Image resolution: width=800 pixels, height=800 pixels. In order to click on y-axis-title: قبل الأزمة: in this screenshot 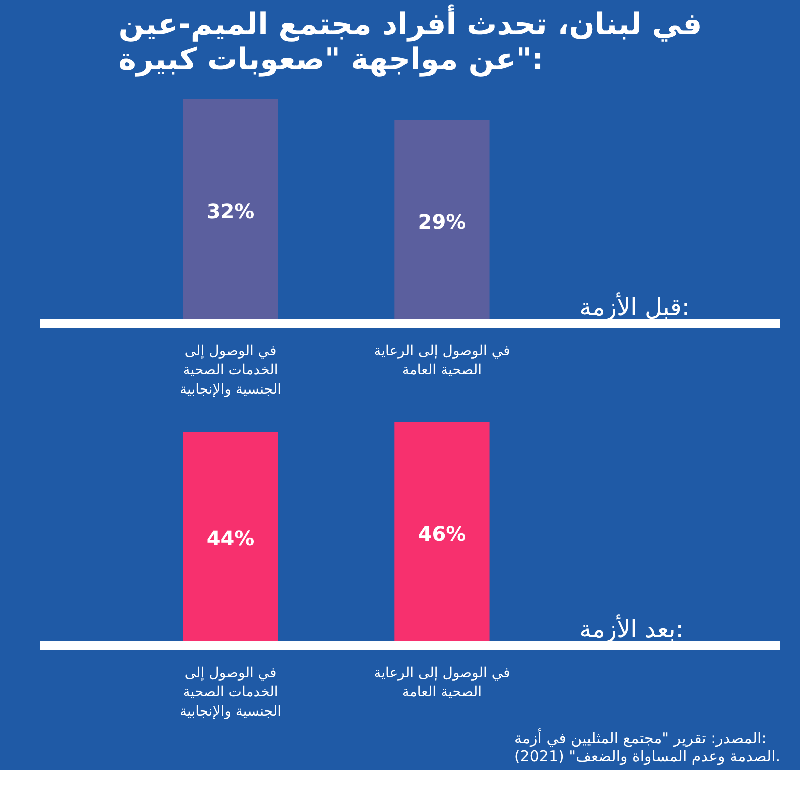, I will do `click(635, 307)`.